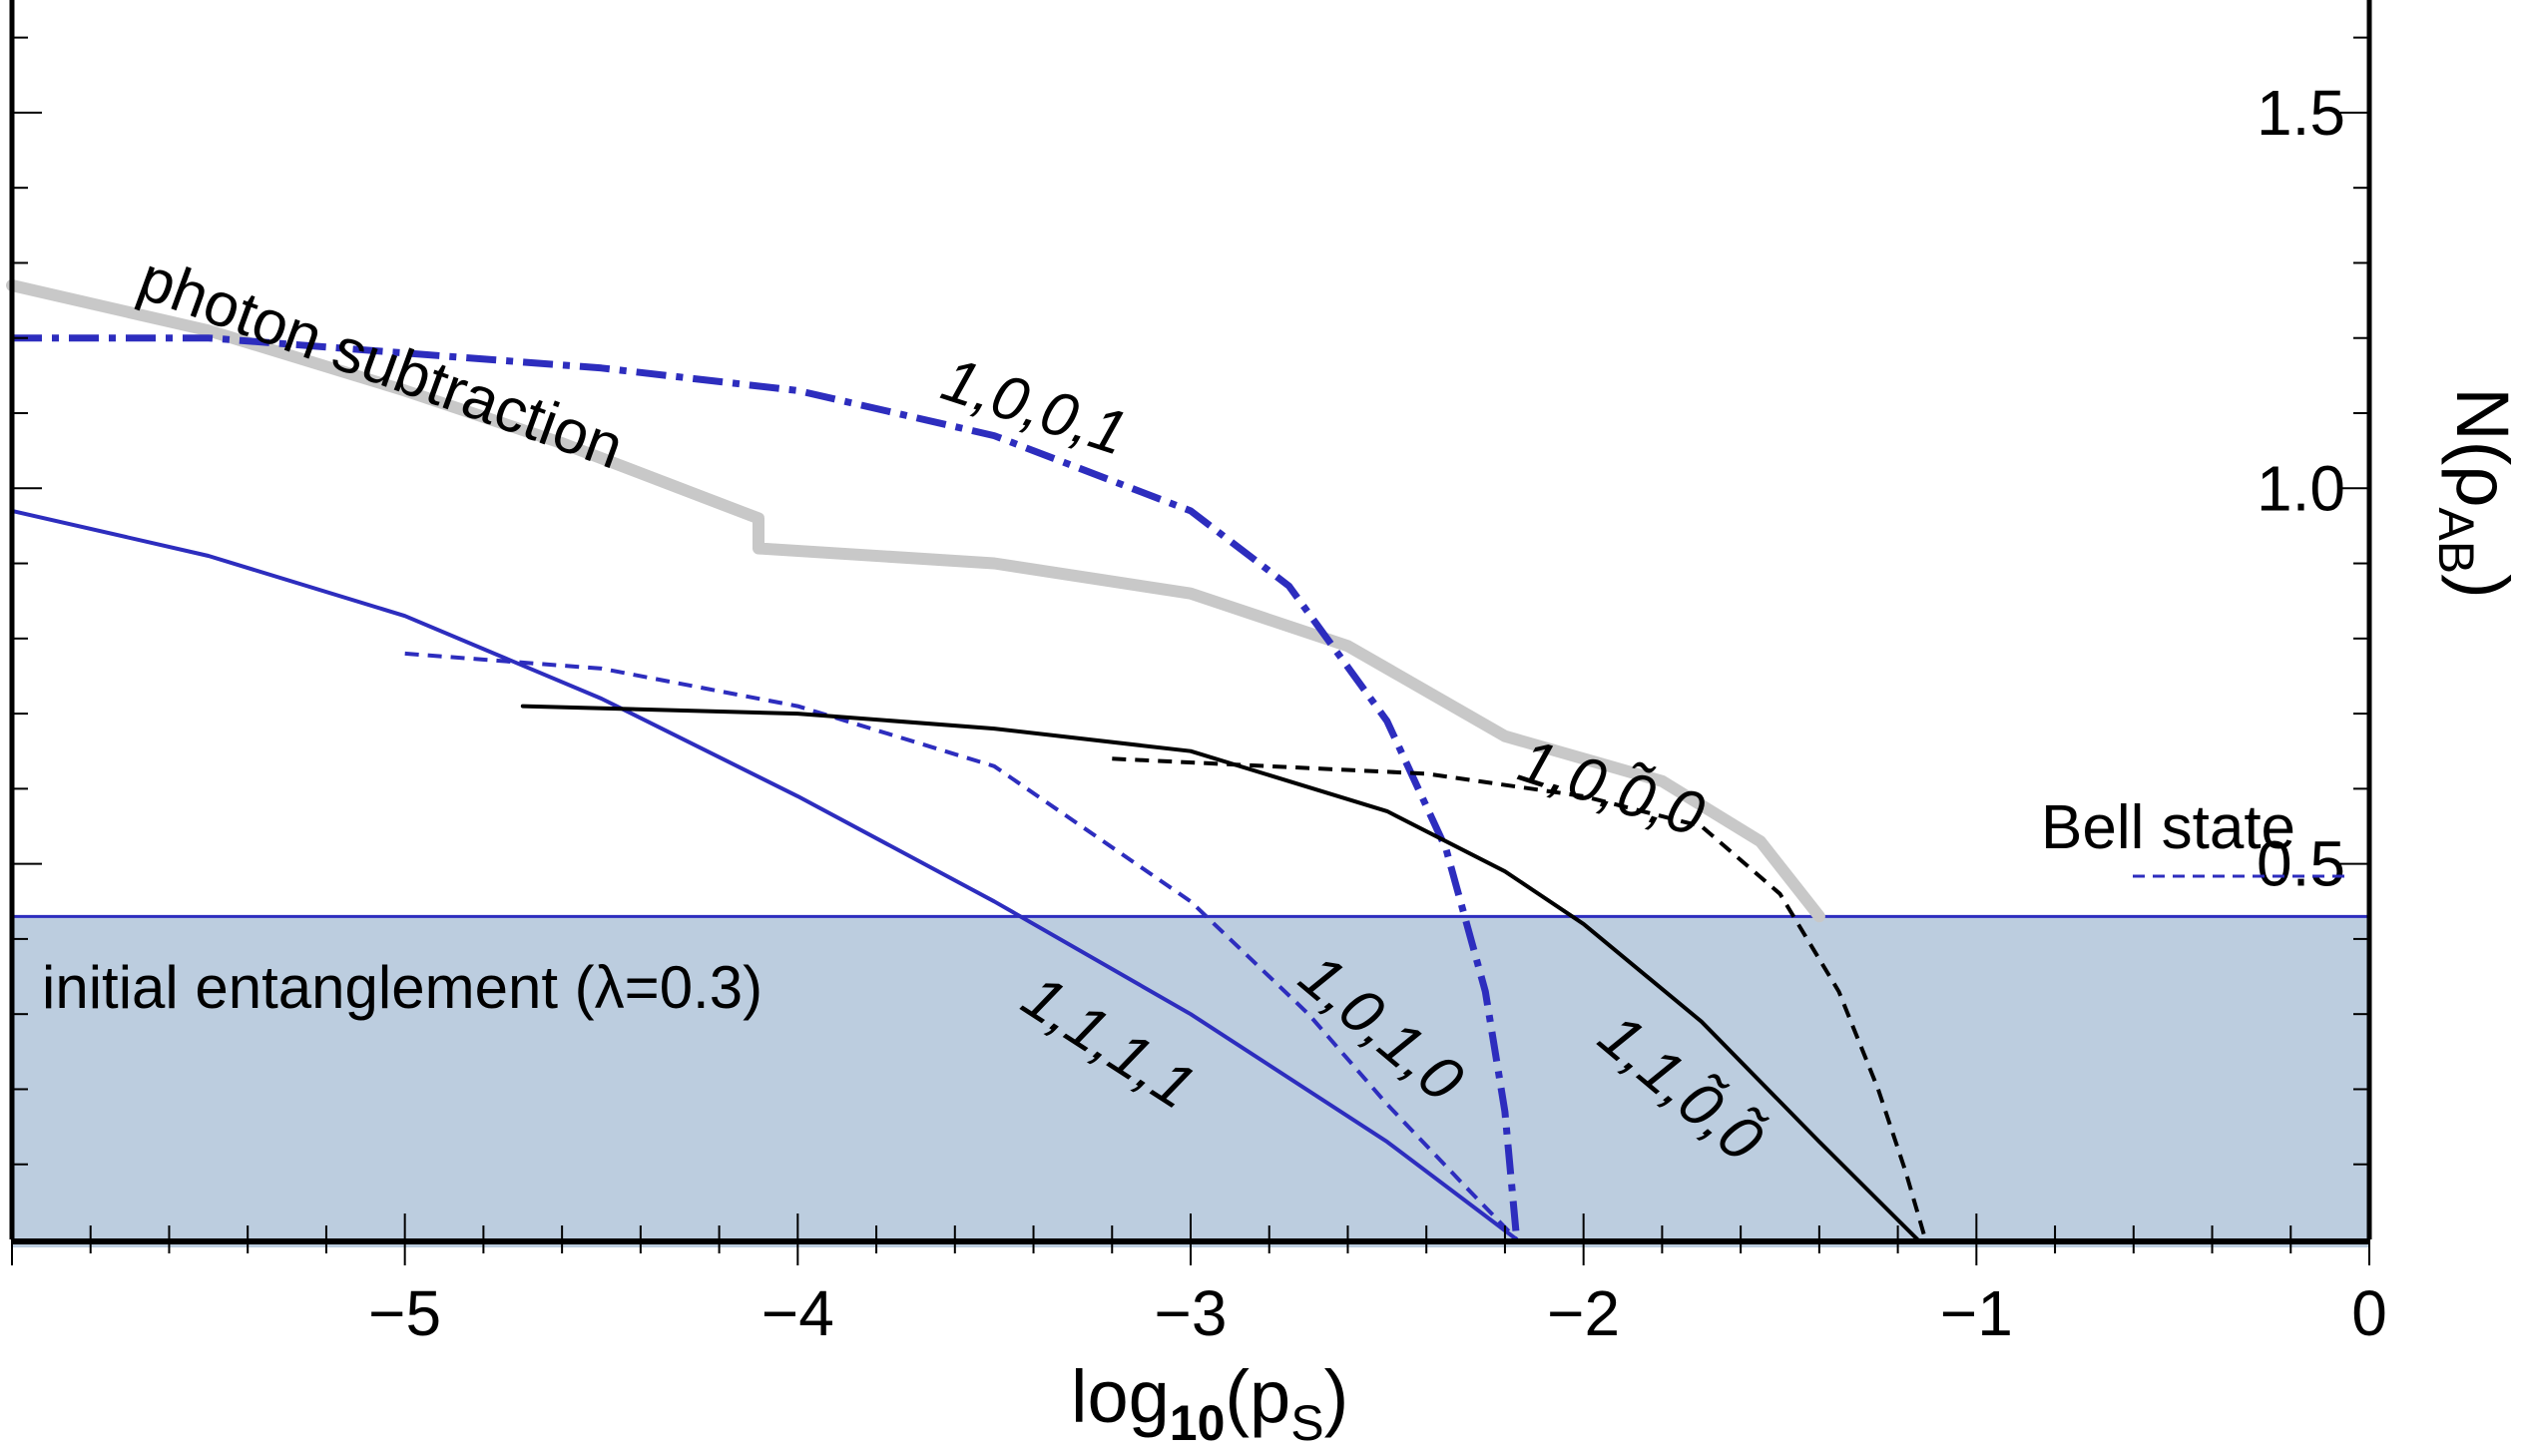 This screenshot has height=1456, width=2527. What do you see at coordinates (1584, 1313) in the screenshot?
I see `x-tick-label: −2` at bounding box center [1584, 1313].